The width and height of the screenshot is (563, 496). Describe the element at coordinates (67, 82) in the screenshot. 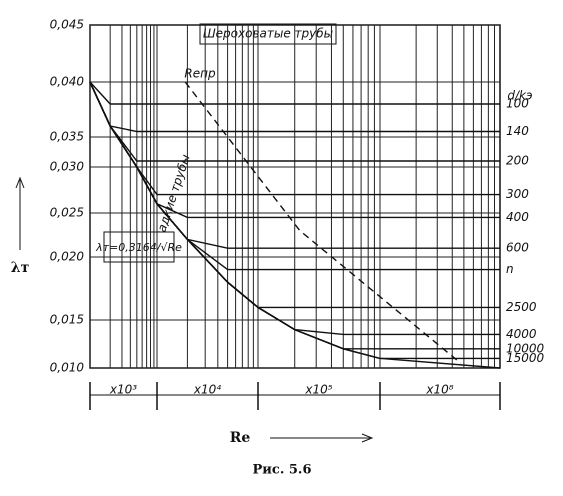

I see `y-tick-label: 0,040` at that location.